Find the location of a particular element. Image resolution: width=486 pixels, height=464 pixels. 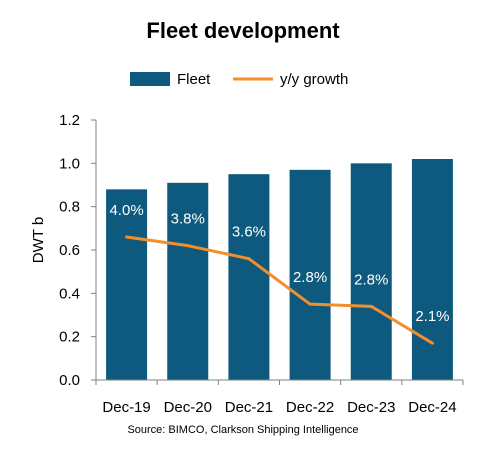

growth-data-label: 4.0% is located at coordinates (126, 210).